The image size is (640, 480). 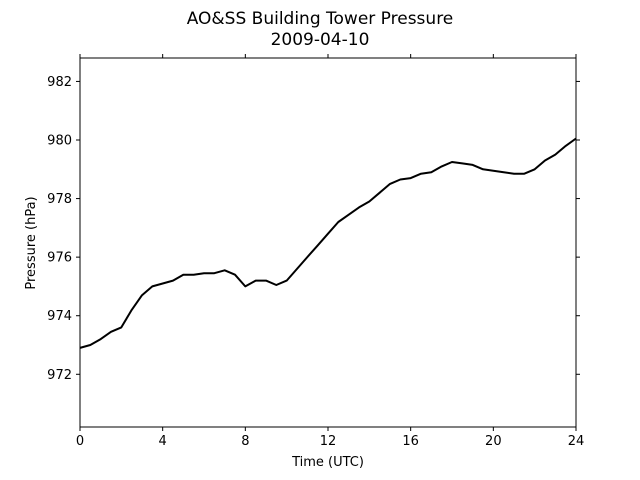 I want to click on y-tick-label: 974, so click(x=59, y=316).